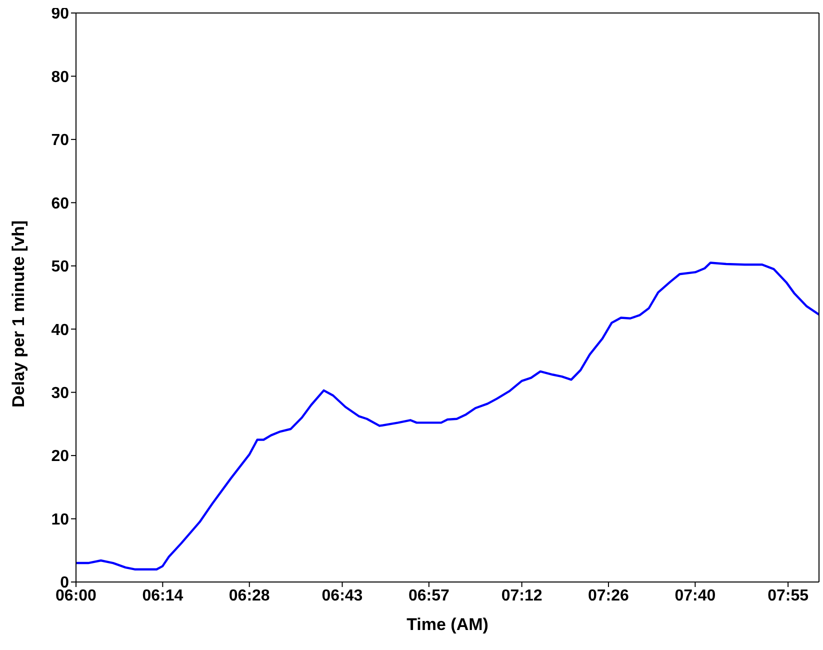 The image size is (823, 650). Describe the element at coordinates (60, 77) in the screenshot. I see `y-tick-label: 80` at that location.